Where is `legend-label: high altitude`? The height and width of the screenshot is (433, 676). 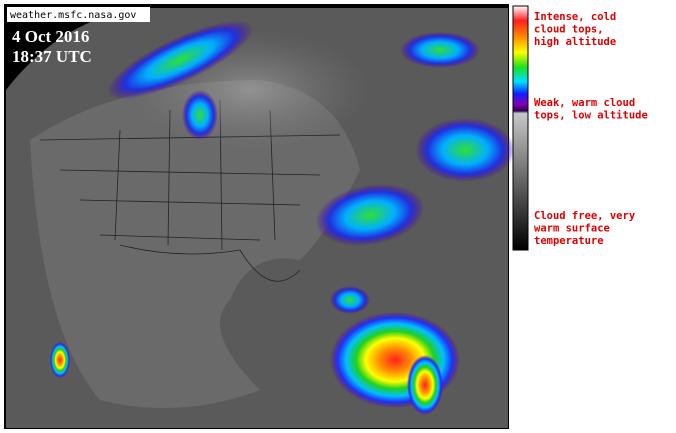
legend-label: high altitude is located at coordinates (575, 42).